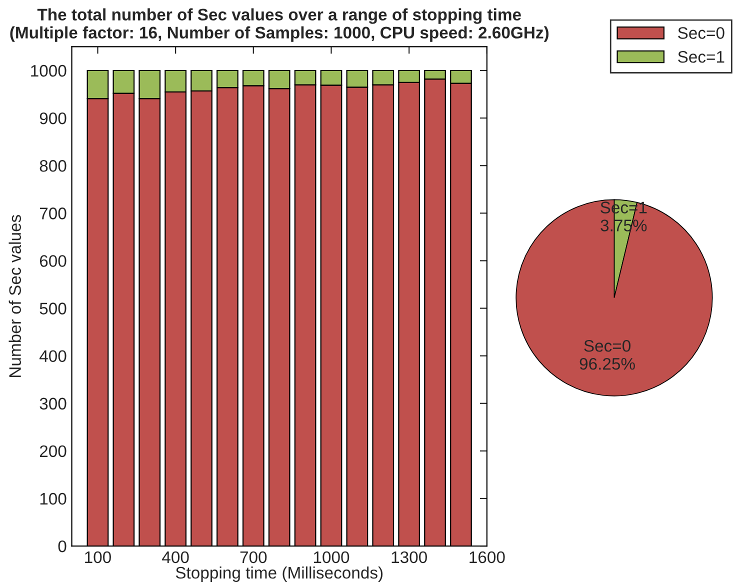 The width and height of the screenshot is (740, 584). Describe the element at coordinates (175, 557) in the screenshot. I see `x-tick-label: 400` at that location.